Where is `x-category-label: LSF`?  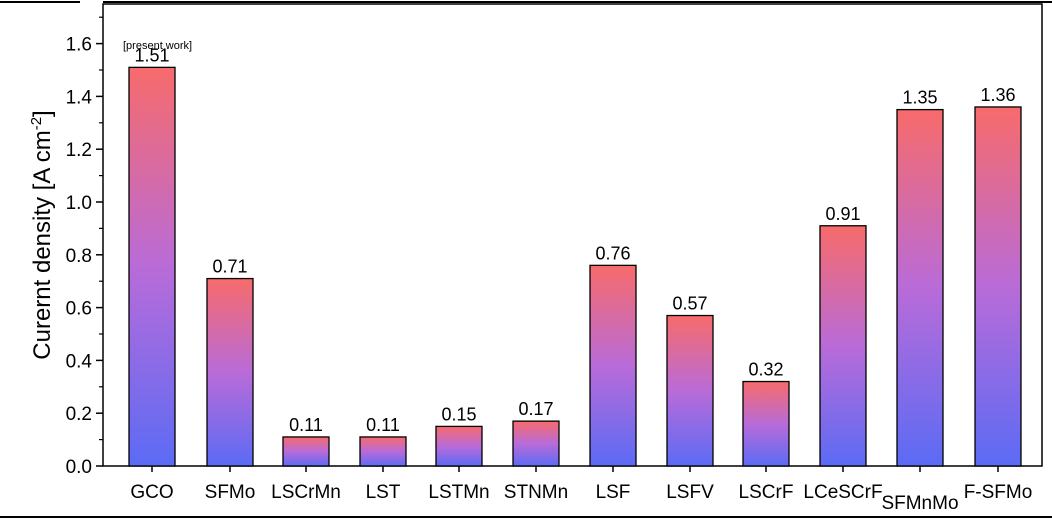
x-category-label: LSF is located at coordinates (613, 492).